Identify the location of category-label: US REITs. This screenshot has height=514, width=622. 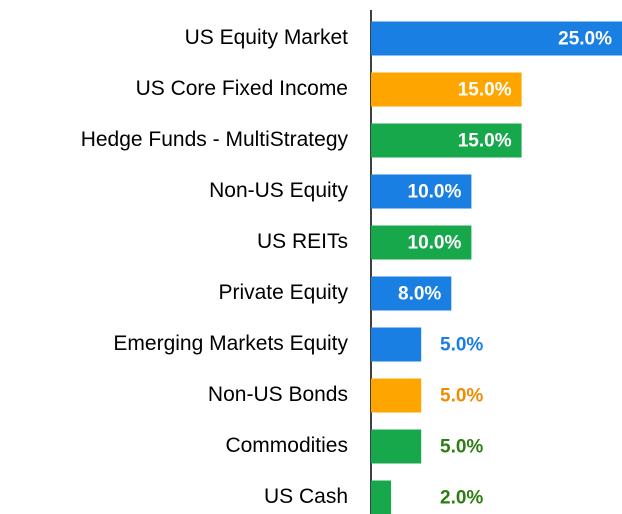
(302, 241).